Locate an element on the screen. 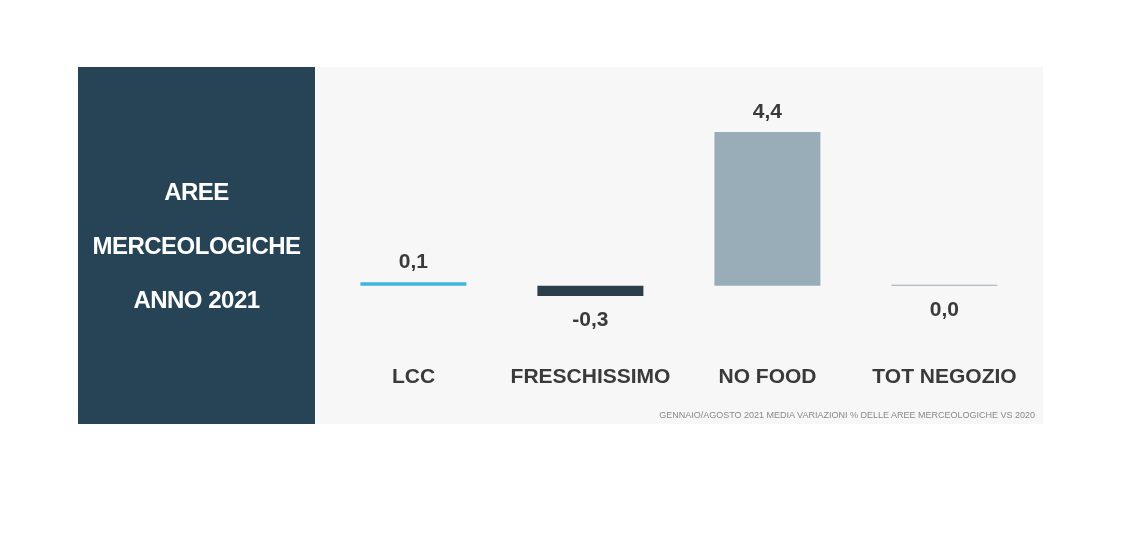 This screenshot has width=1131, height=538. x-tick-label: TOT NEGOZIO is located at coordinates (944, 375).